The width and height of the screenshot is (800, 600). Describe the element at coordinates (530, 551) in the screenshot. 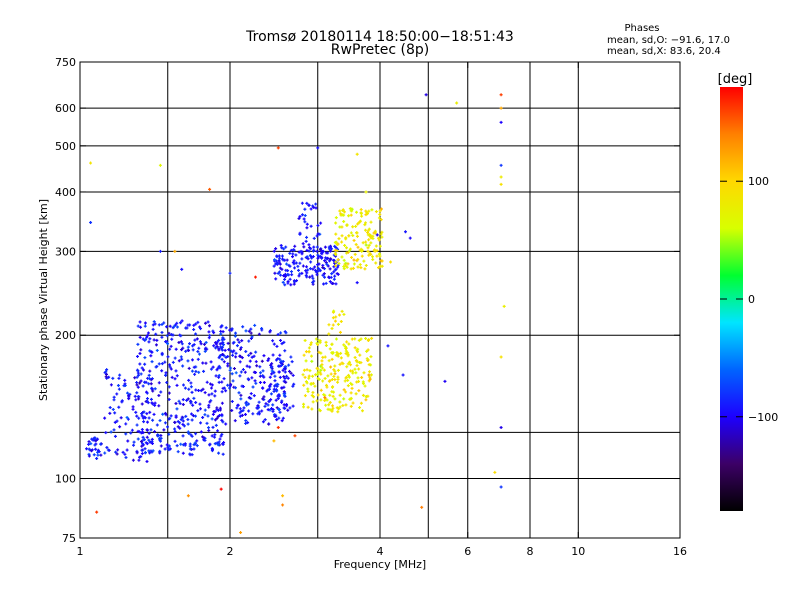

I see `x-tick-label: 8` at that location.